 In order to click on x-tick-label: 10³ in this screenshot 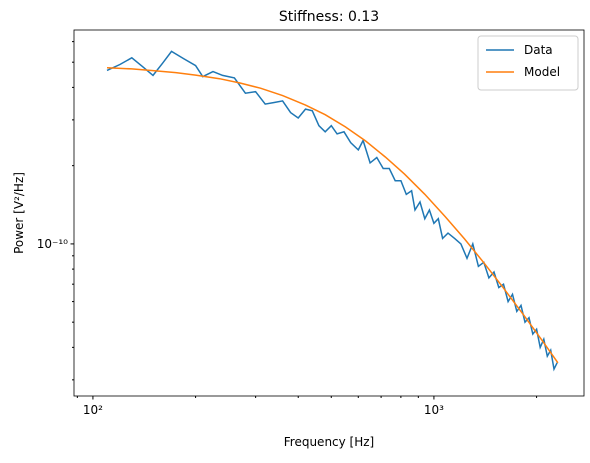, I will do `click(434, 410)`.